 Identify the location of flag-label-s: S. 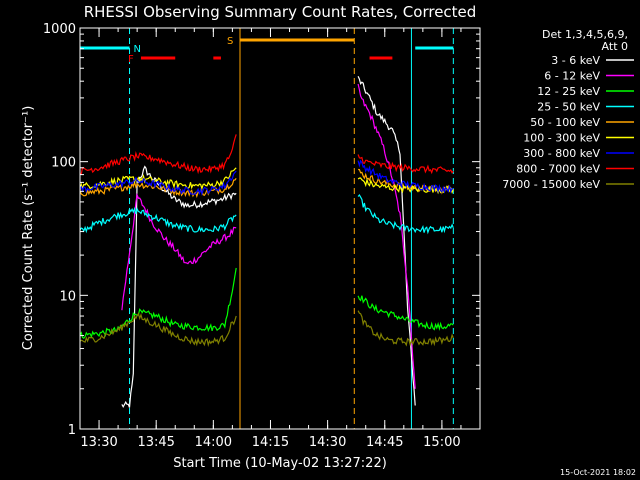
(230, 41).